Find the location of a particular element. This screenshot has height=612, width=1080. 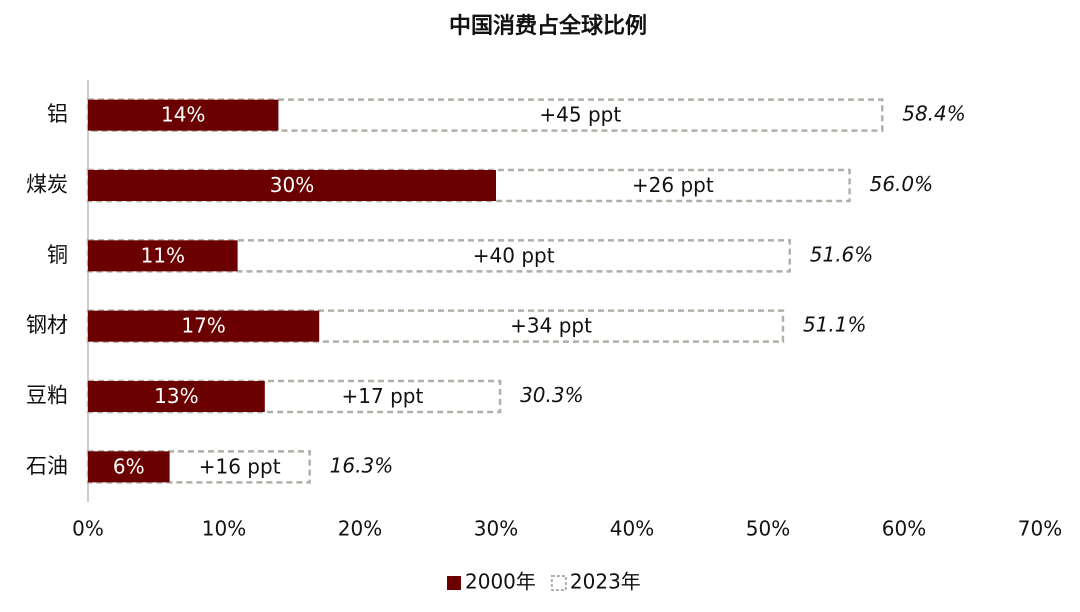

y-tick-label: 铜 is located at coordinates (57, 255).